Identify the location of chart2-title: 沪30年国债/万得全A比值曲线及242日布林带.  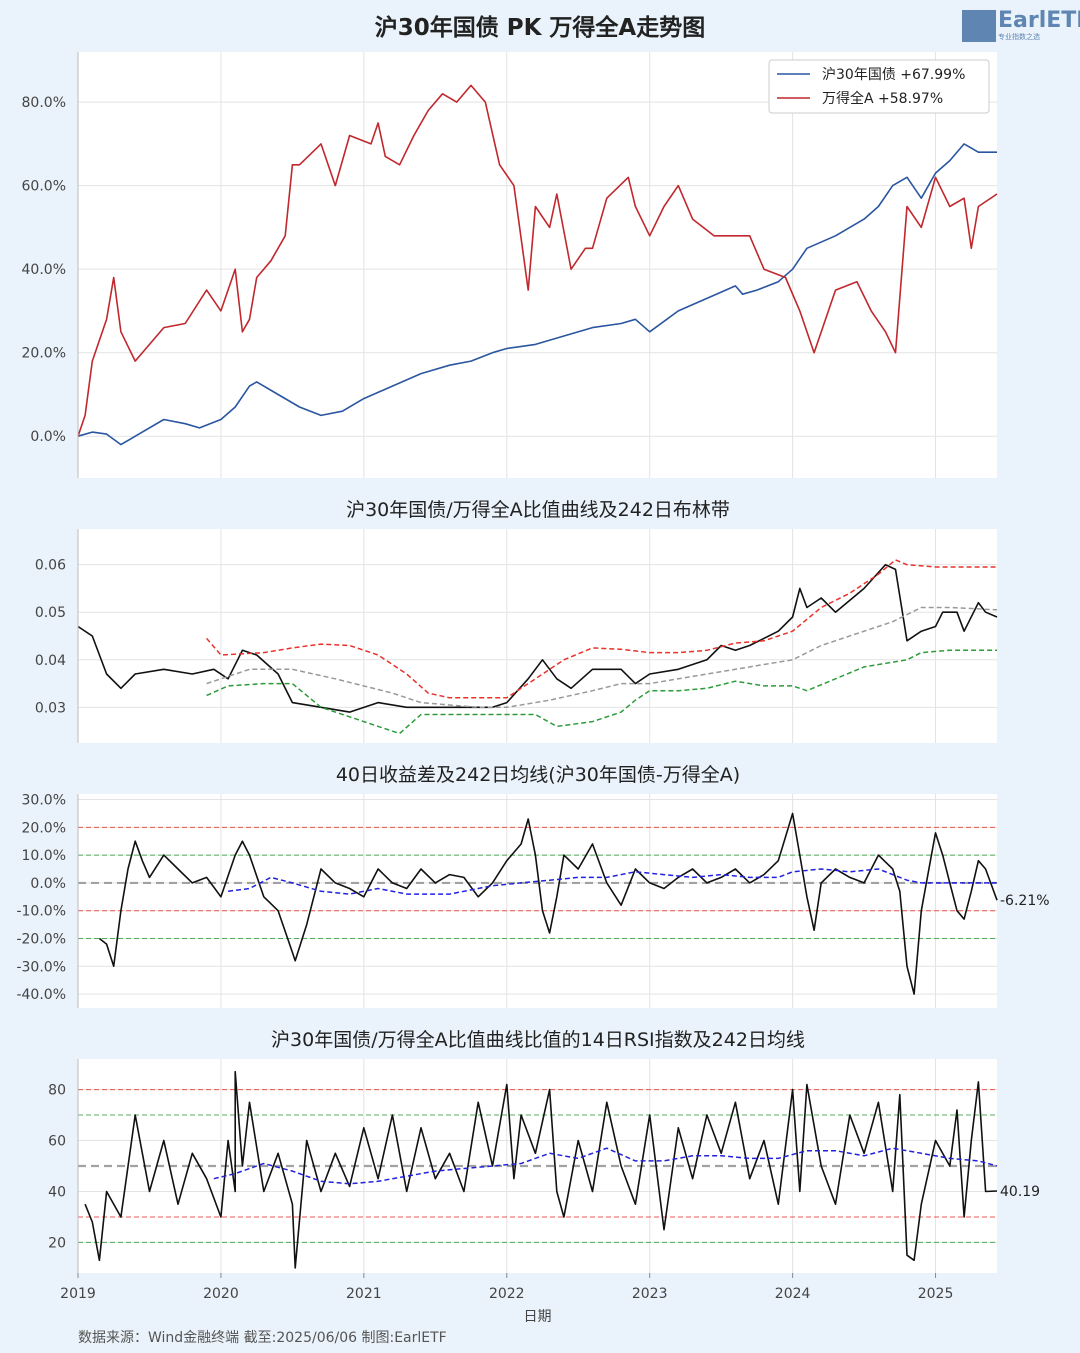
(538, 510).